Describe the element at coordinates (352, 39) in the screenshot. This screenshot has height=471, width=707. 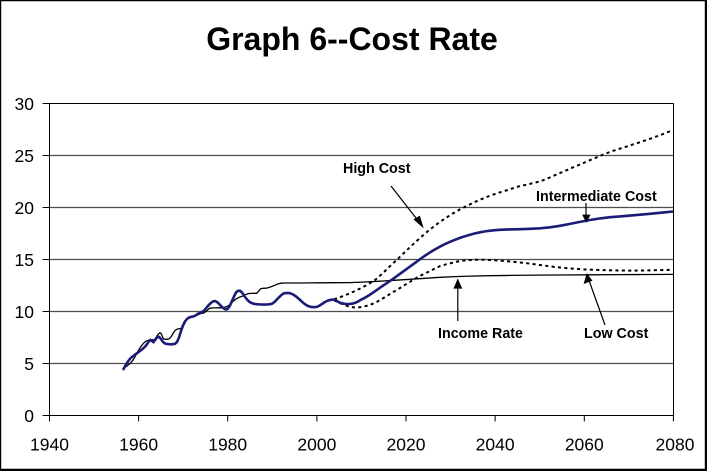
I see `svg-text: Graph 6--Cost Rate` at that location.